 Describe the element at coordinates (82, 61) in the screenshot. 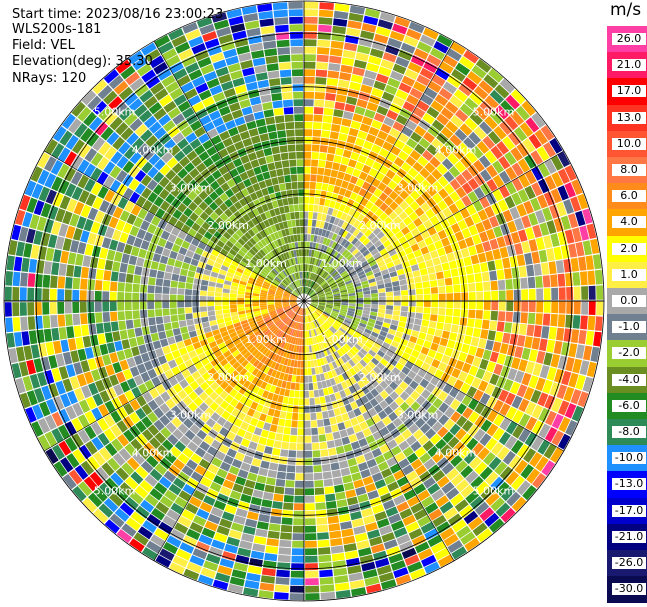

I see `elevation-label: Elevation(deg): 35.30` at that location.